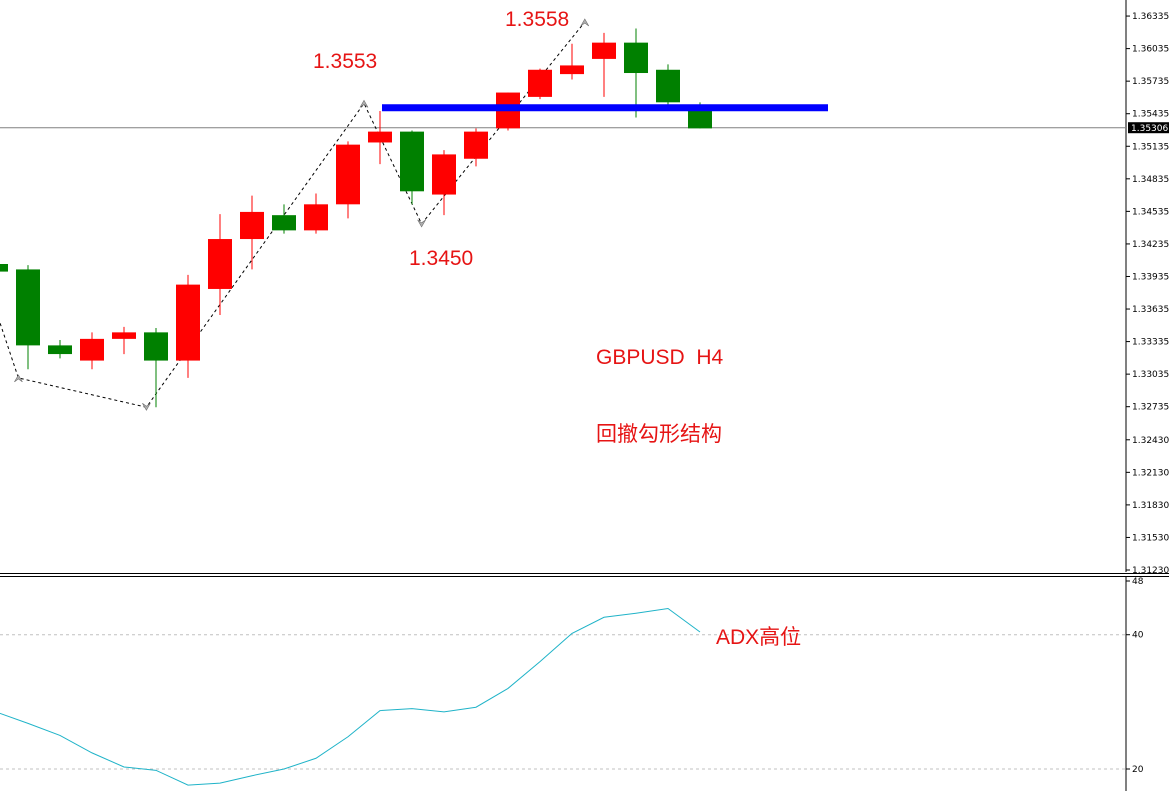 This screenshot has width=1169, height=791. I want to click on price-tick-label: 1.32130, so click(1150, 473).